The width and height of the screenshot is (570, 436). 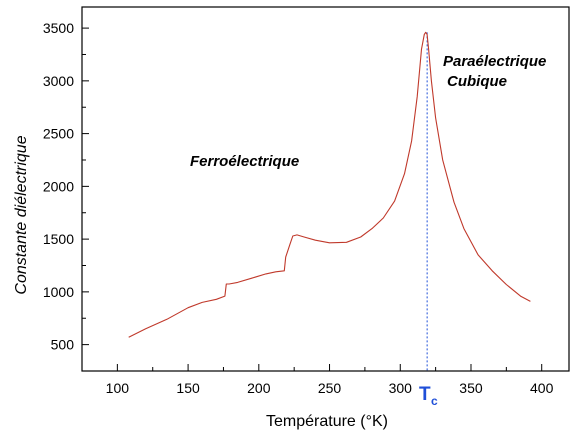 I want to click on annotation-ferroelectric: Ferroélectrique, so click(x=244, y=161).